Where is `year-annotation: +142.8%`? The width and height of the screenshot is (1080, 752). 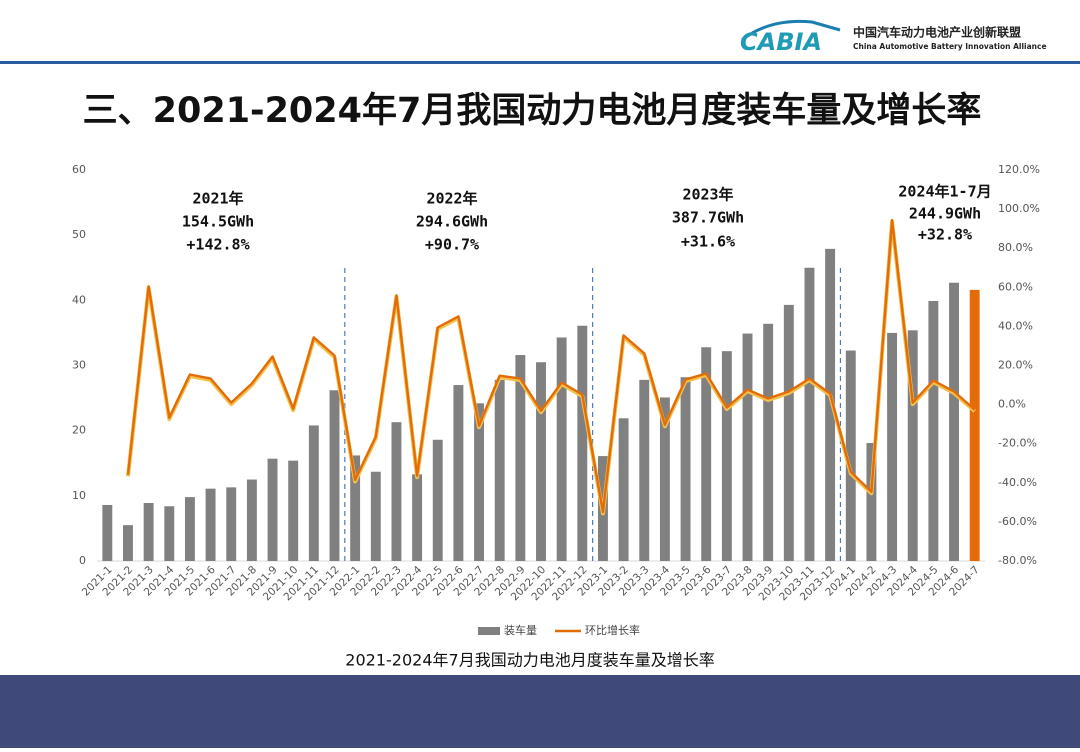
year-annotation: +142.8% is located at coordinates (217, 245).